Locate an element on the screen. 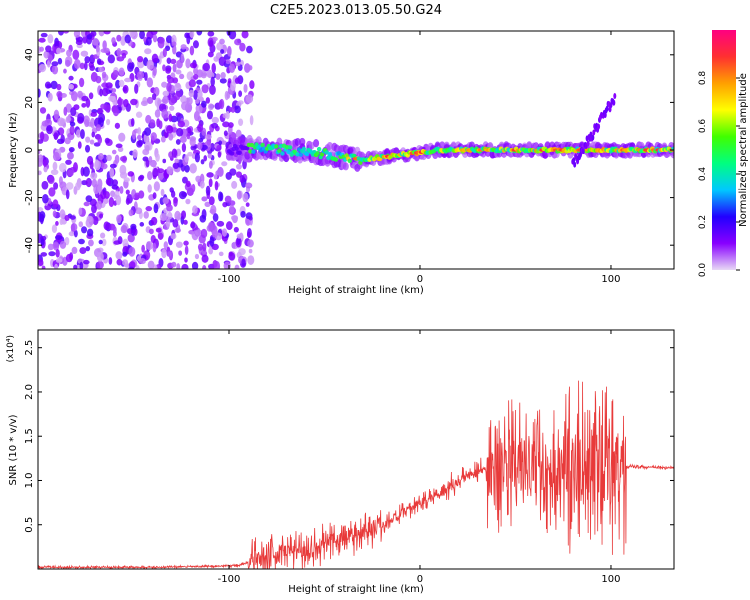 Image resolution: width=750 pixels, height=600 pixels. colorbar-tick-label: 0.8 is located at coordinates (703, 78).